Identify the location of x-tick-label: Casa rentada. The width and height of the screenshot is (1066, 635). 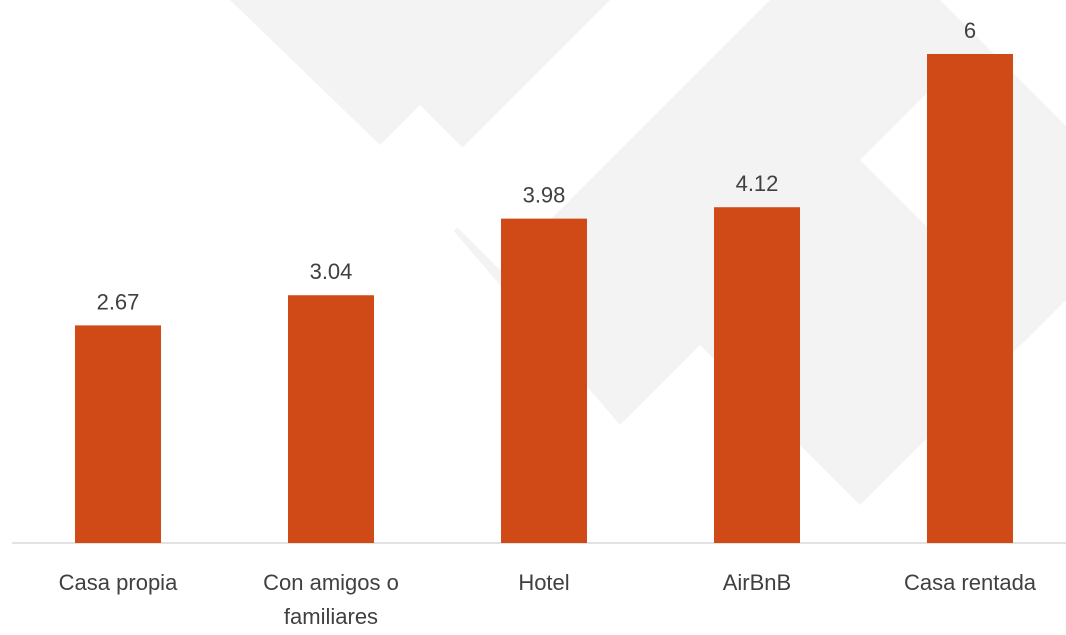
(970, 582).